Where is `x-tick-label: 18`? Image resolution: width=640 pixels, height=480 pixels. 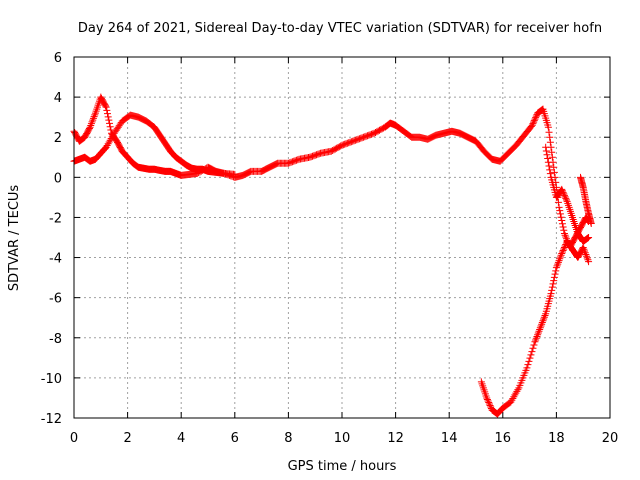
x-tick-label: 18 is located at coordinates (556, 438).